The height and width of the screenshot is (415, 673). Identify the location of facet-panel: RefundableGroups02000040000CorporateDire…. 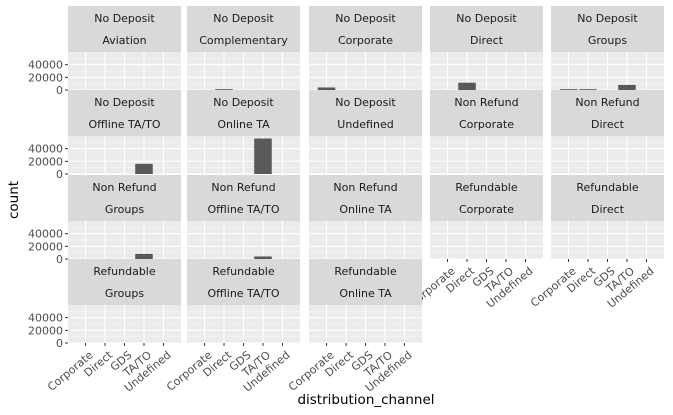
(104, 327).